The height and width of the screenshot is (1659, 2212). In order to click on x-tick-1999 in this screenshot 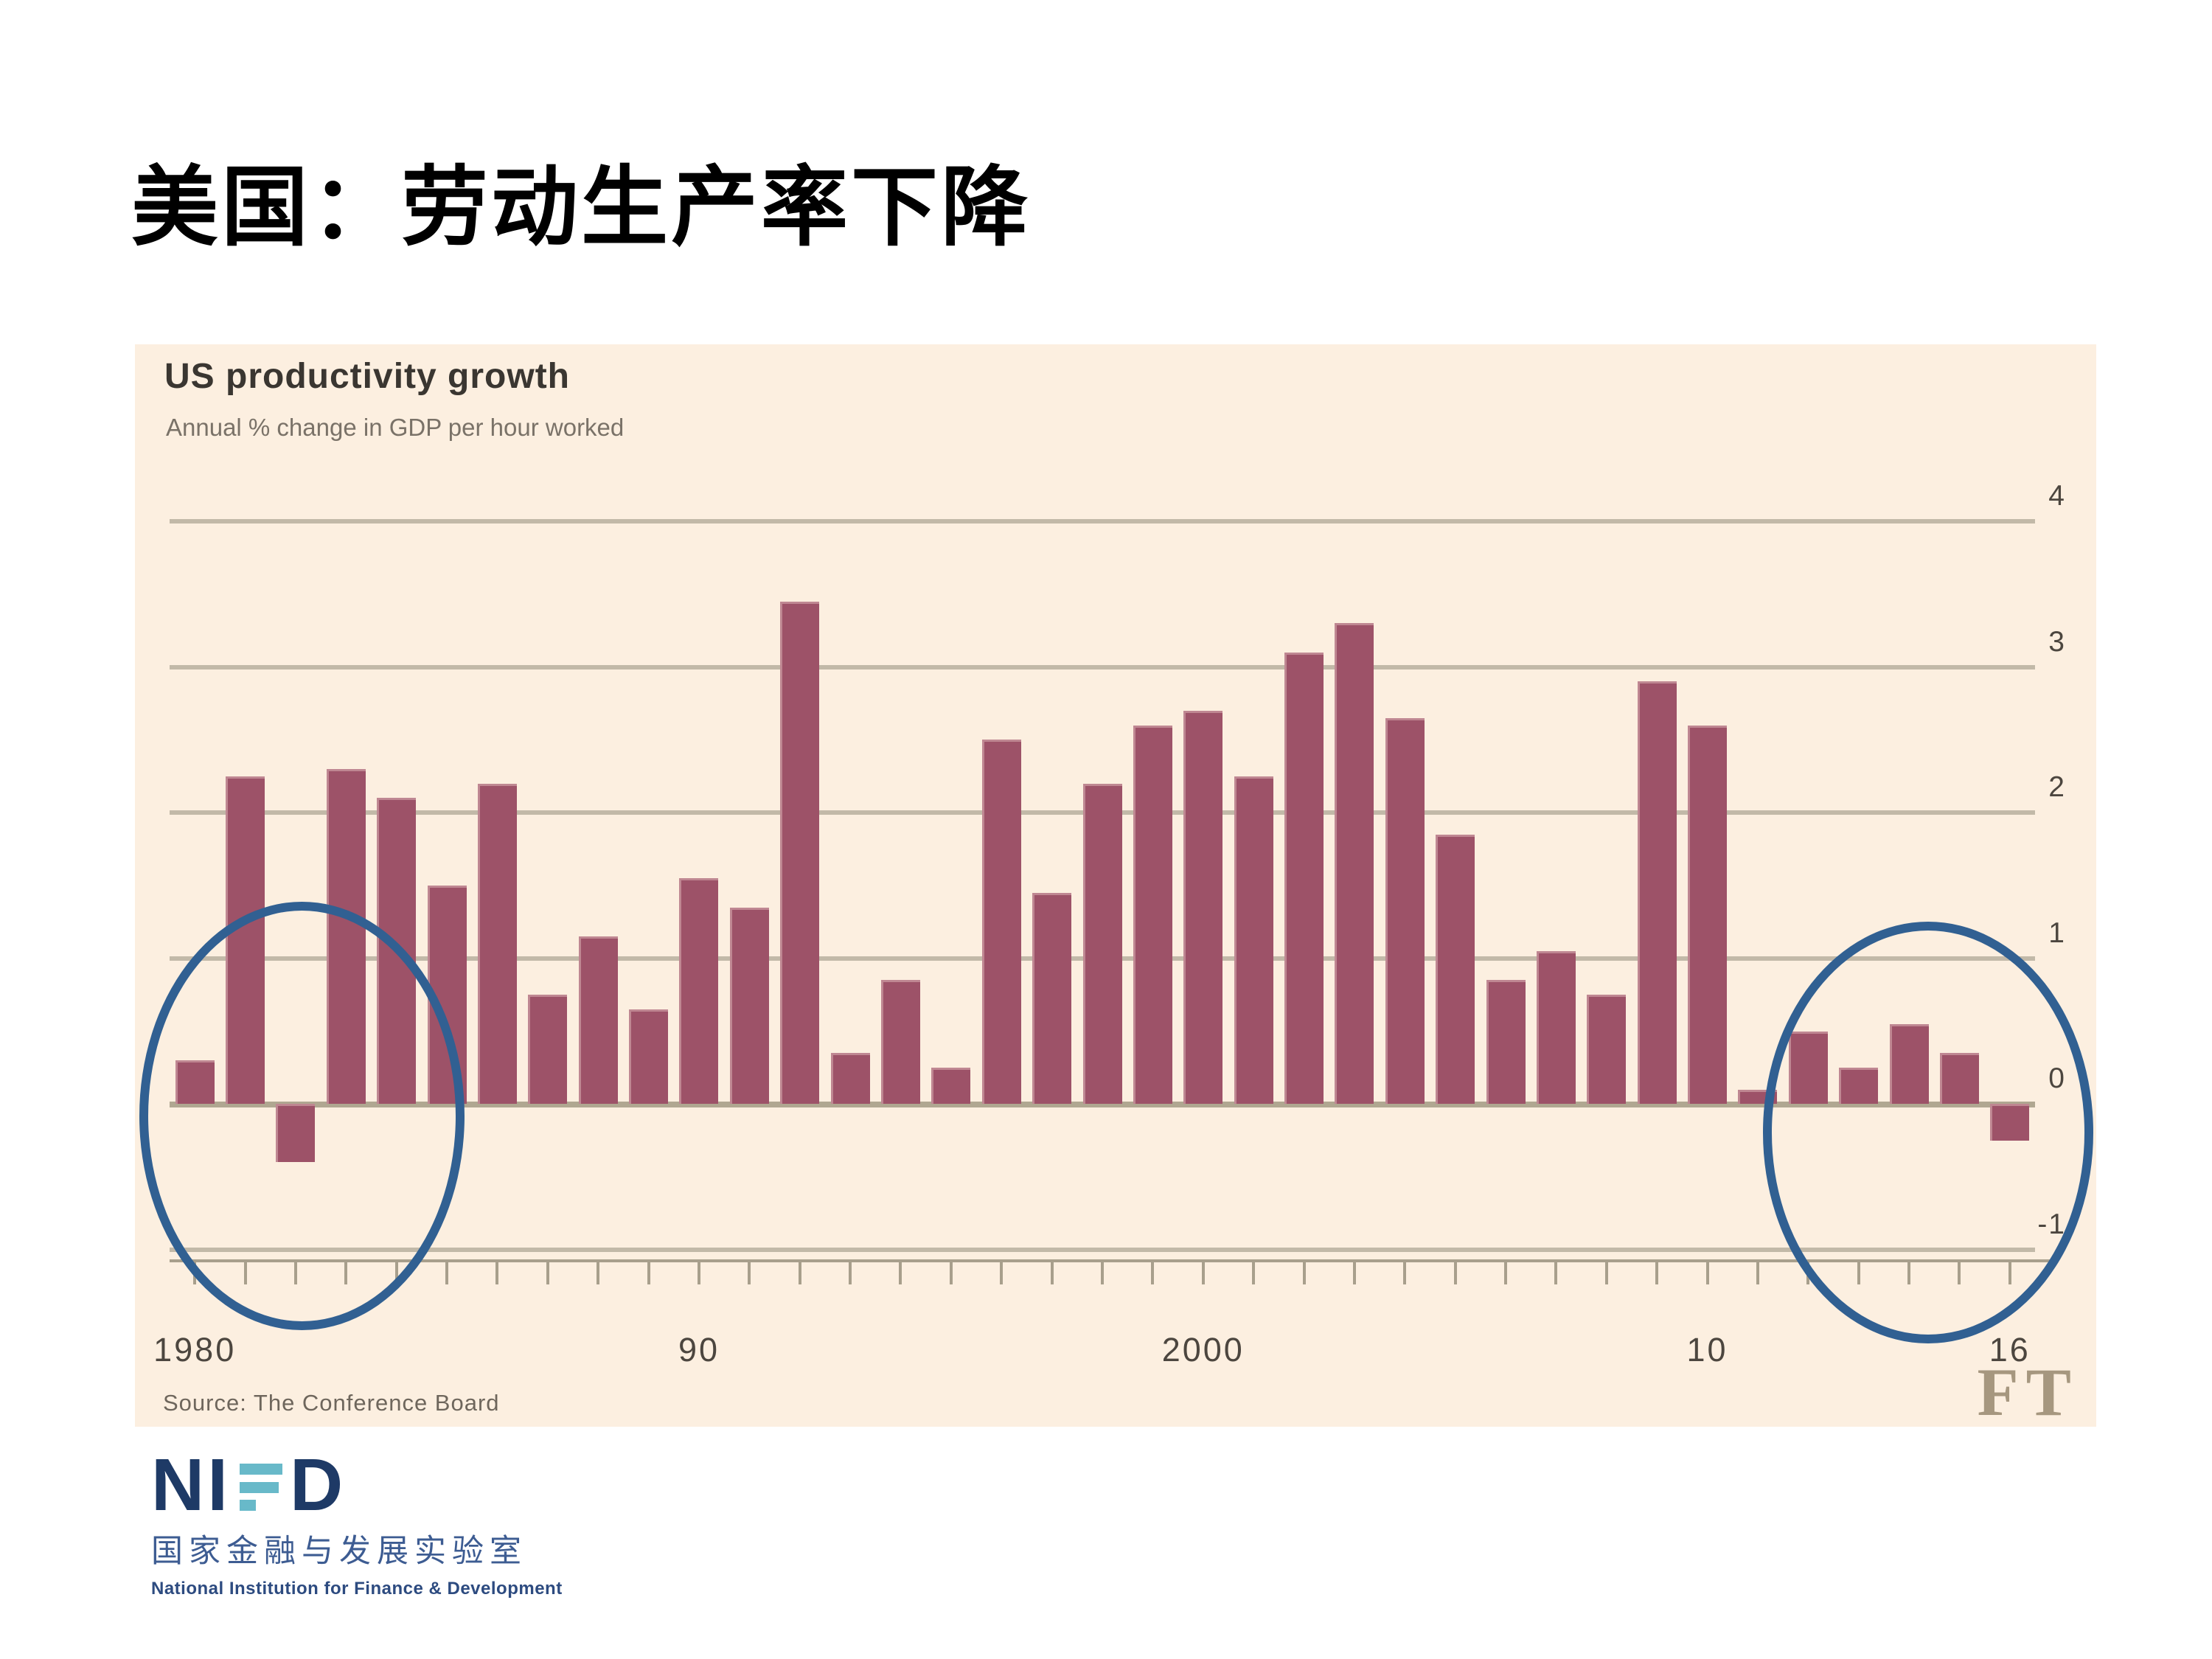, I will do `click(1153, 1273)`.